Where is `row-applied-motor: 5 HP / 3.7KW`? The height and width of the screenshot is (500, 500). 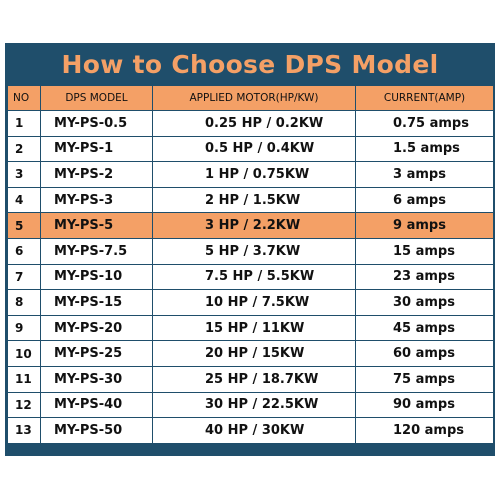
row-applied-motor: 5 HP / 3.7KW is located at coordinates (254, 251).